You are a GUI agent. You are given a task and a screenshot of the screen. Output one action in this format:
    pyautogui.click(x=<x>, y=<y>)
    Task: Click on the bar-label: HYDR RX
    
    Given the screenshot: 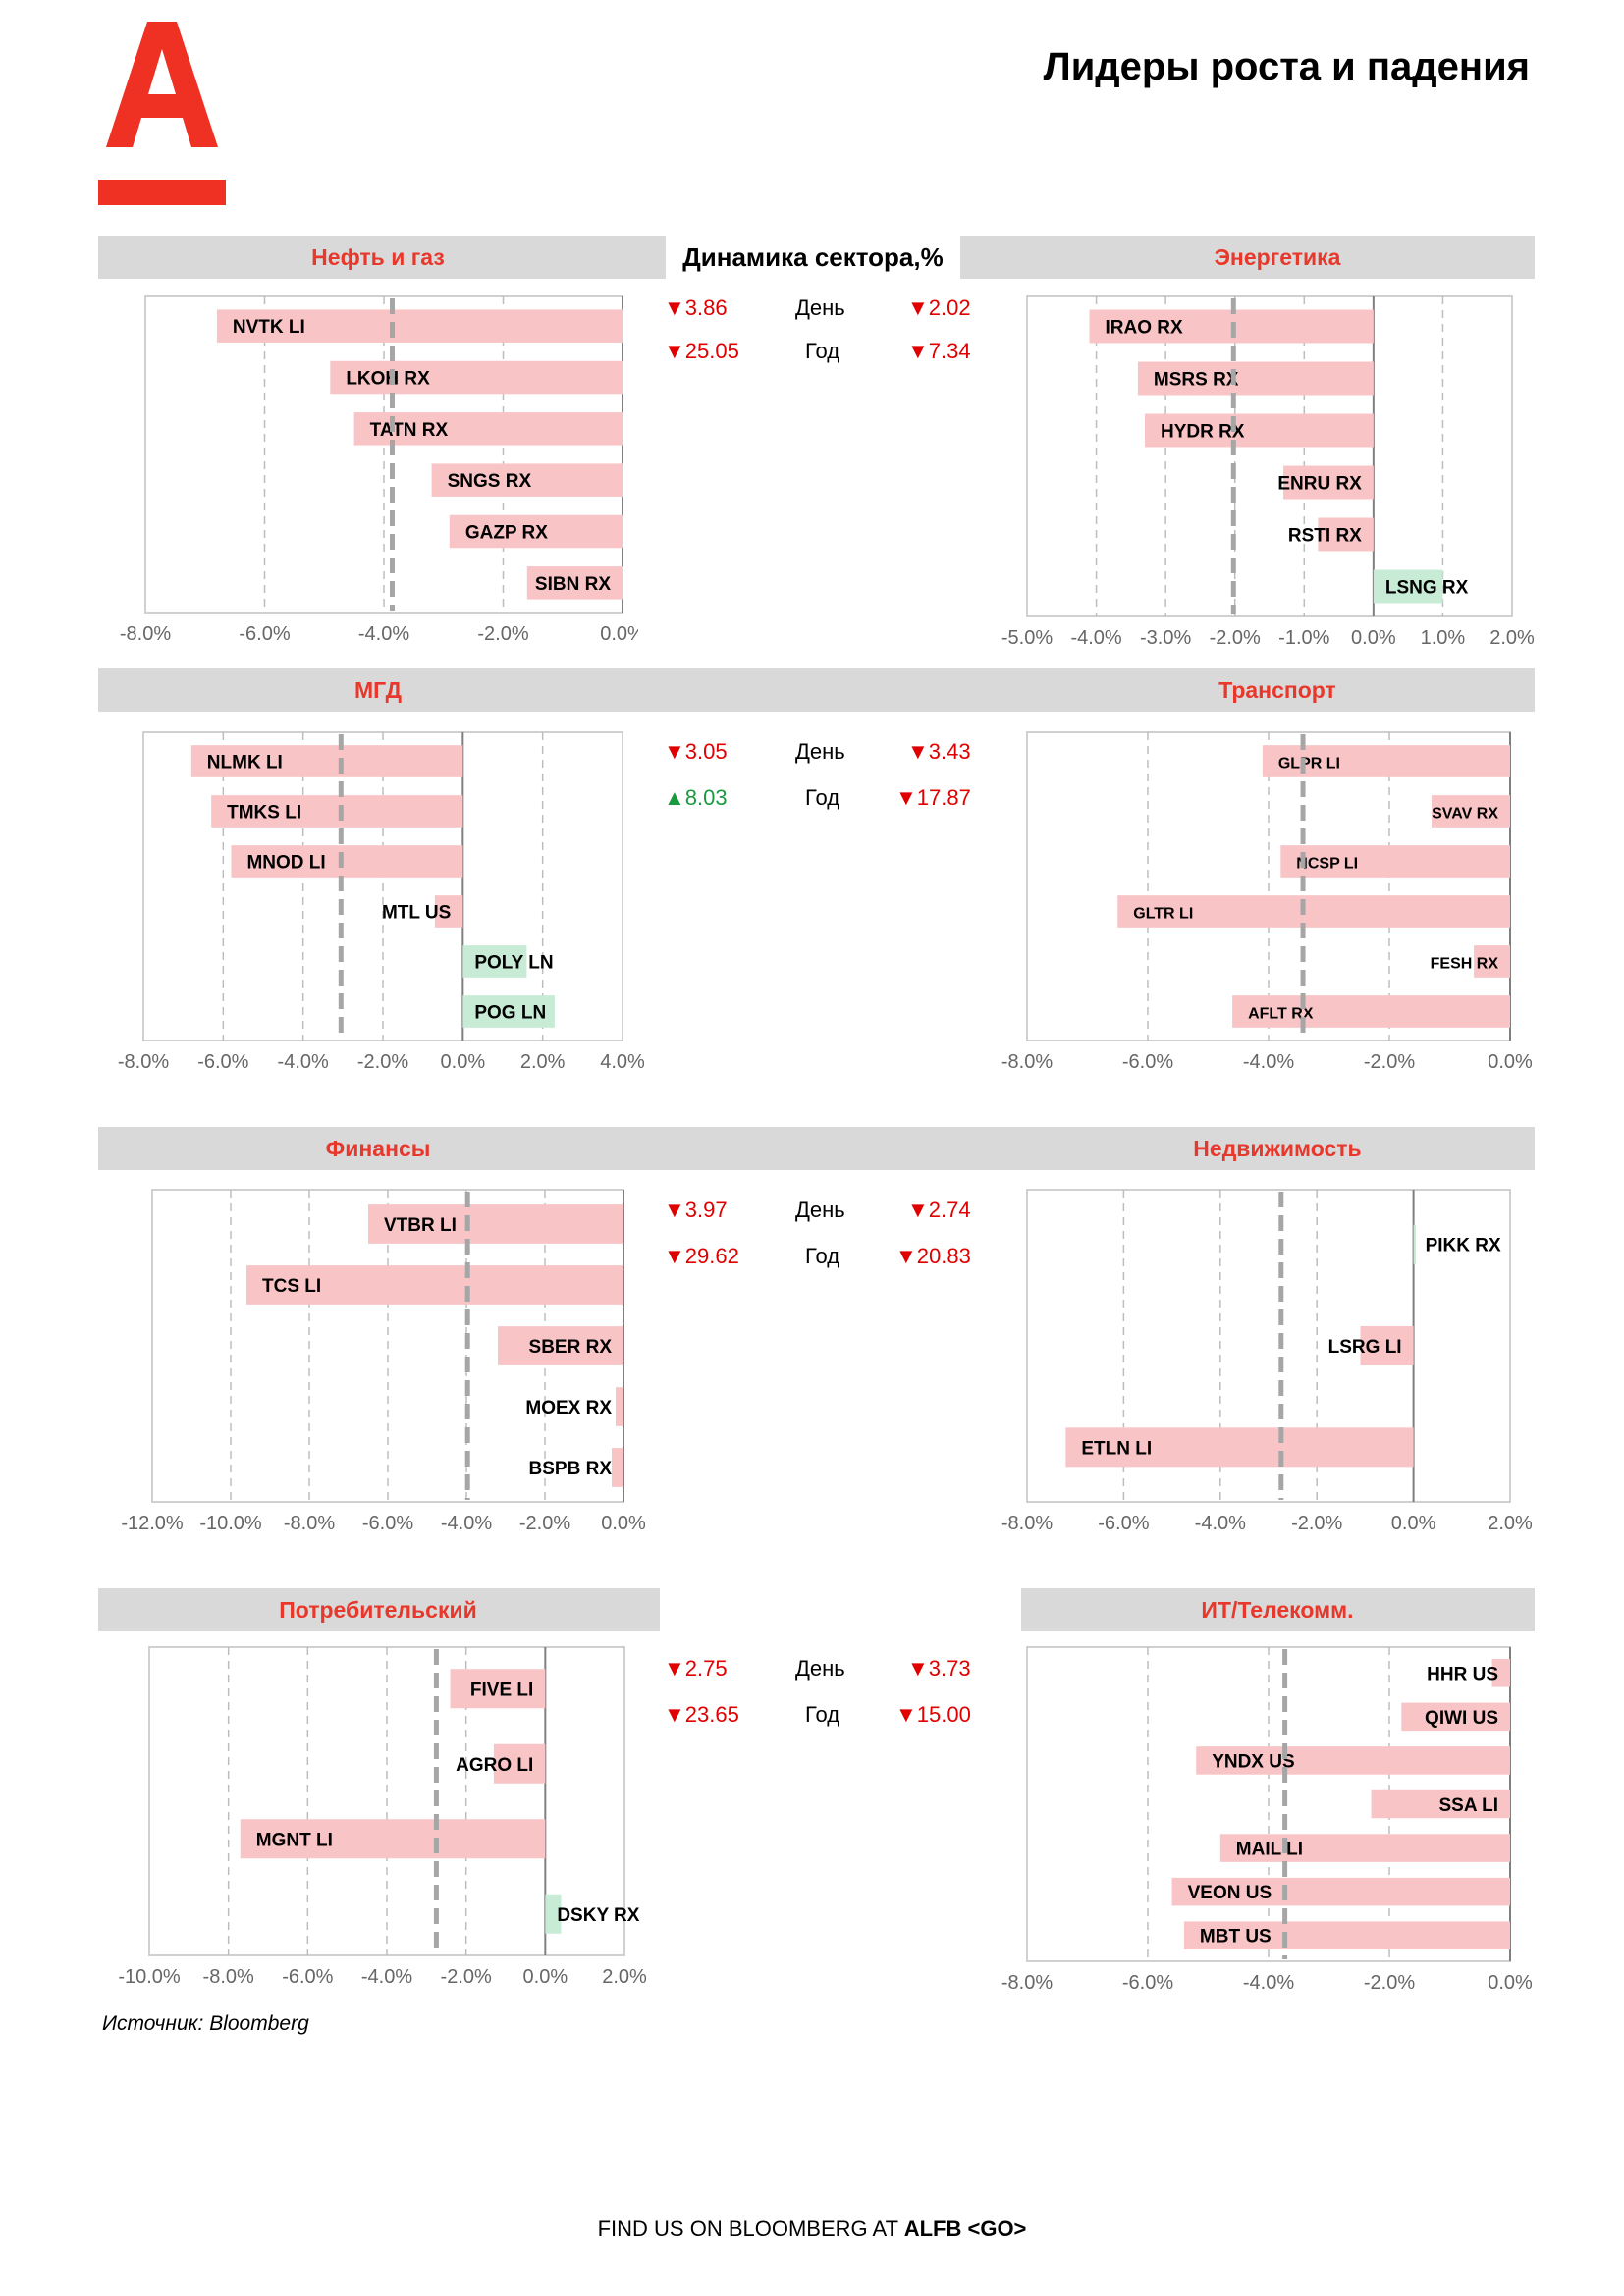 What is the action you would take?
    pyautogui.click(x=1203, y=433)
    